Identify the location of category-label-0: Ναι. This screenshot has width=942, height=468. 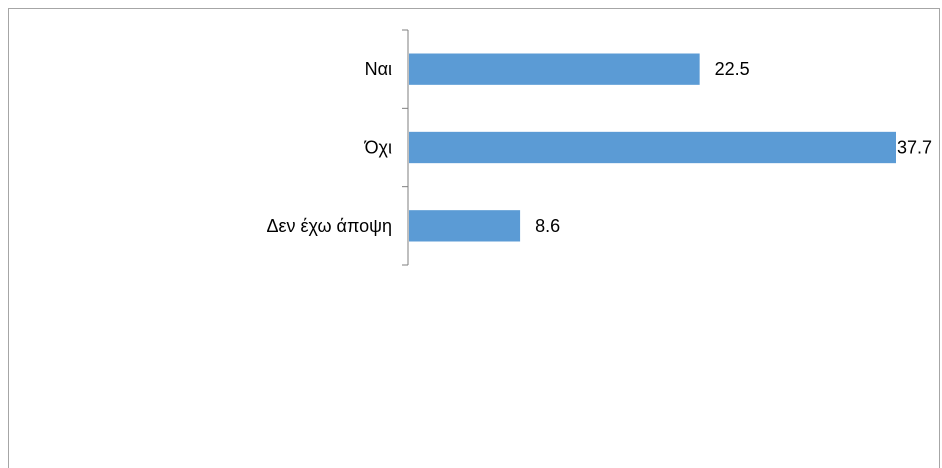
(378, 69).